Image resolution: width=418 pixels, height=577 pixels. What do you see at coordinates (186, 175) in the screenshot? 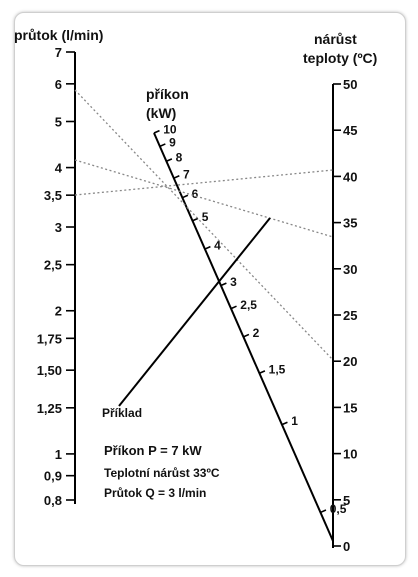
I see `power-tick-label: 7` at bounding box center [186, 175].